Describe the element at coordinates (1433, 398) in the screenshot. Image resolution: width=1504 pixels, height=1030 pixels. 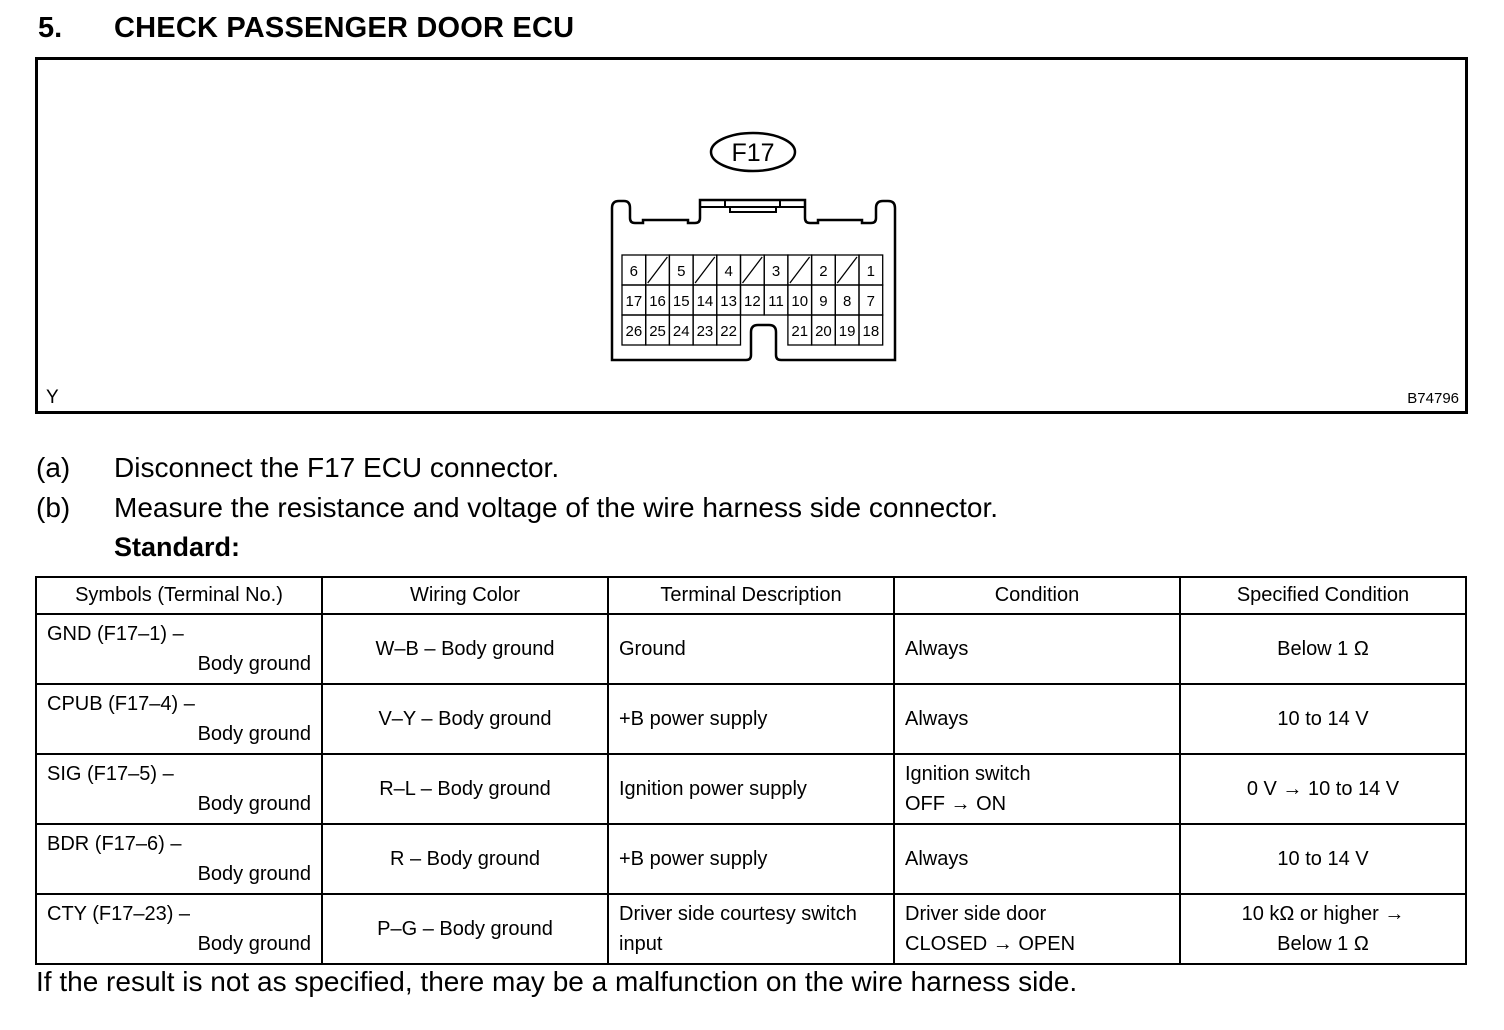
I see `figure-code: B74796` at that location.